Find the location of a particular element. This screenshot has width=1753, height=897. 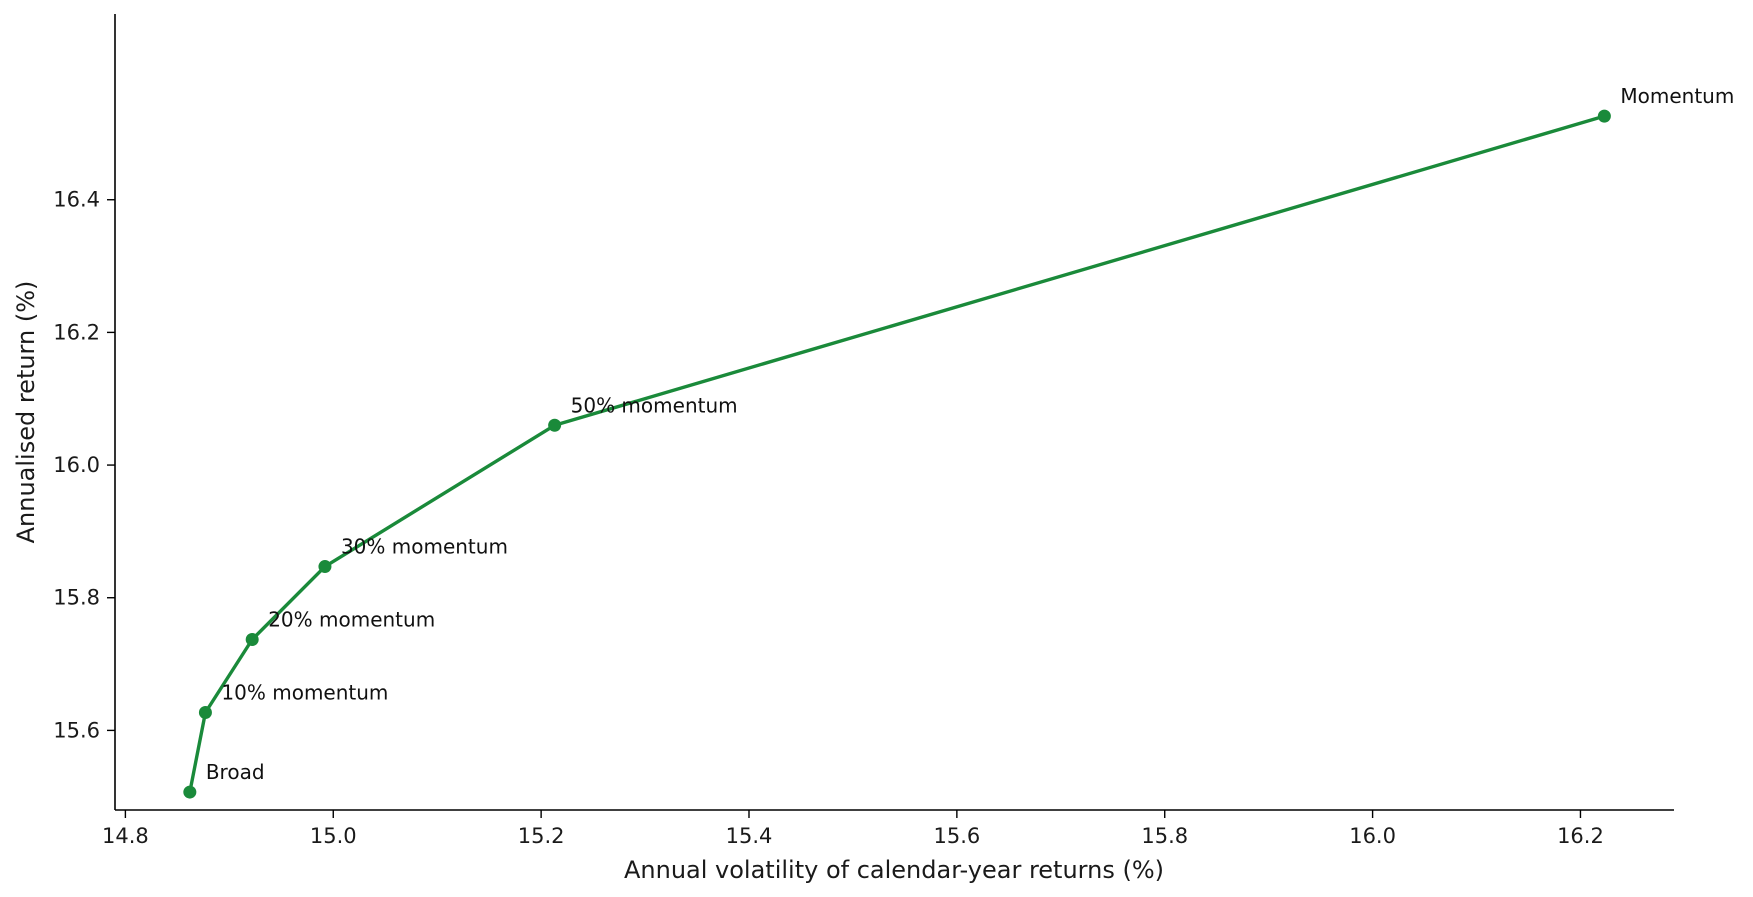

point-label: Momentum is located at coordinates (1677, 96).